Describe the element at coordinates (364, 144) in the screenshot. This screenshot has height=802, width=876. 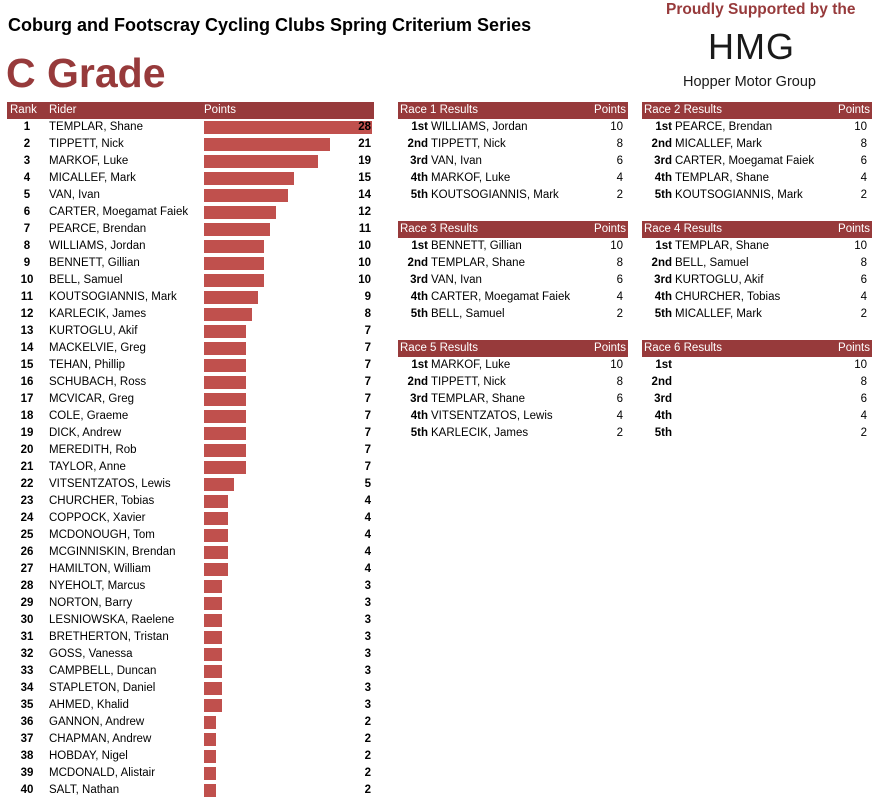
I see `points-cell: 21` at that location.